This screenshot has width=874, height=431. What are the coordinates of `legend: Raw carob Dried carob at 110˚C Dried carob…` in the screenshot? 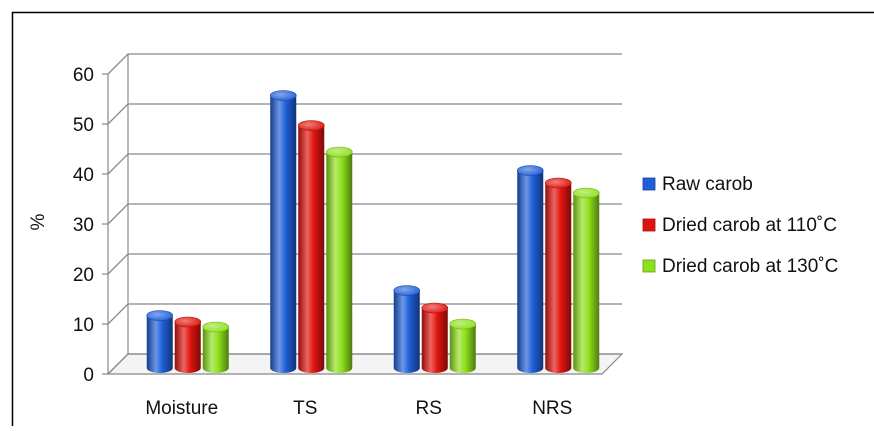 It's located at (740, 225).